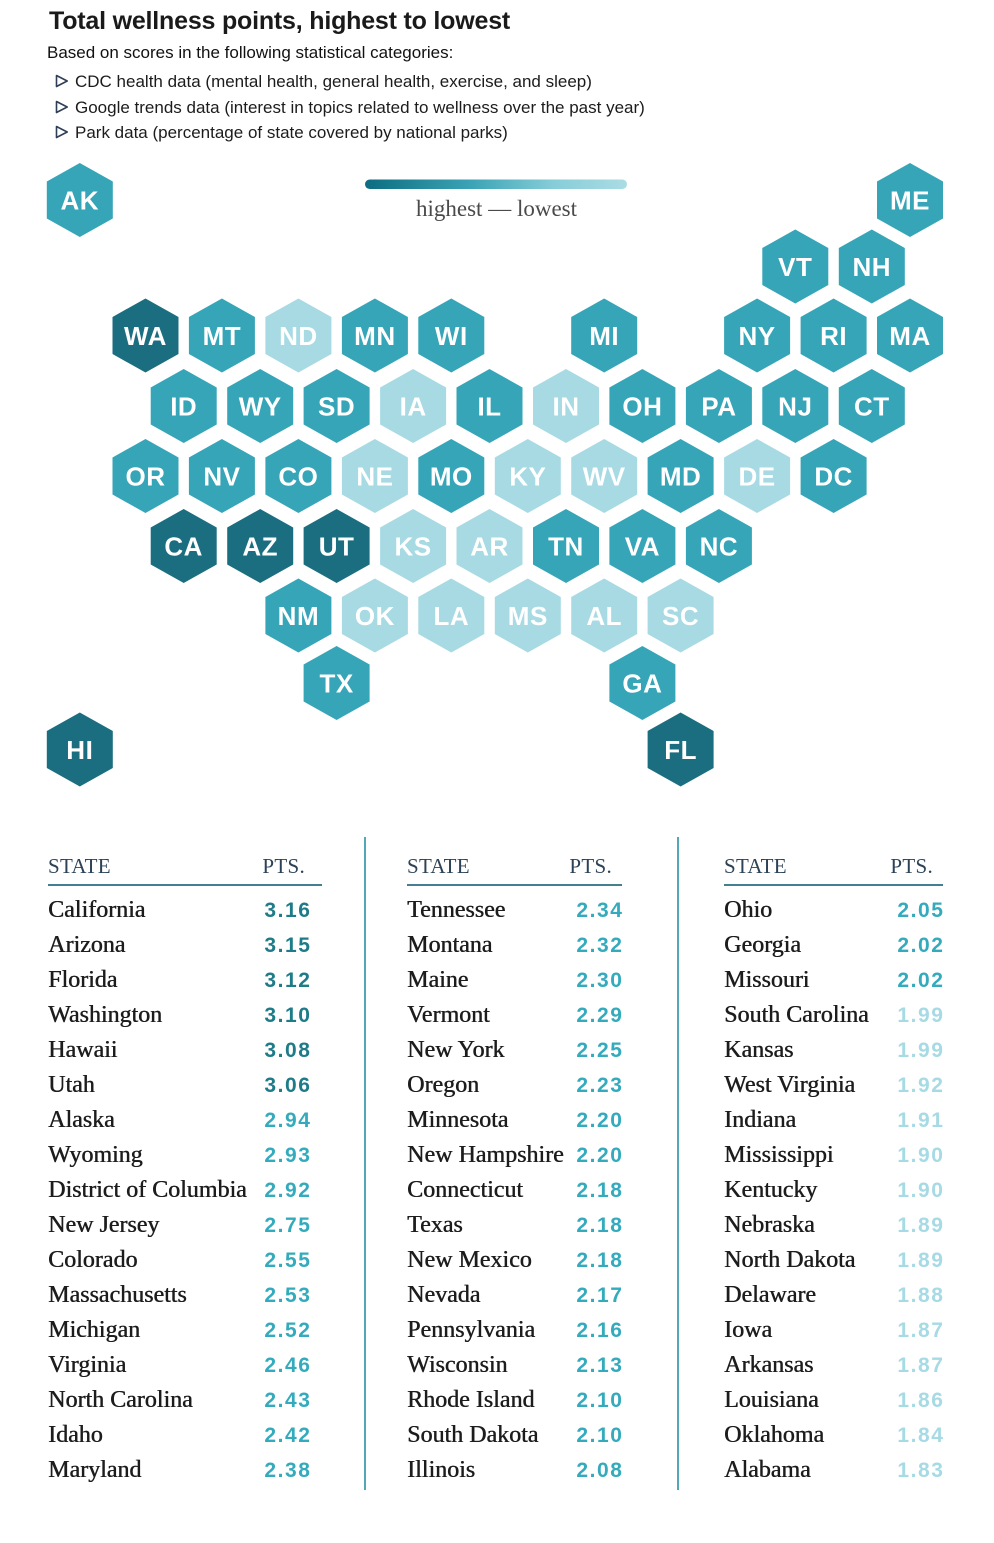 Image resolution: width=994 pixels, height=1543 pixels. I want to click on svg-text: NJ, so click(795, 407).